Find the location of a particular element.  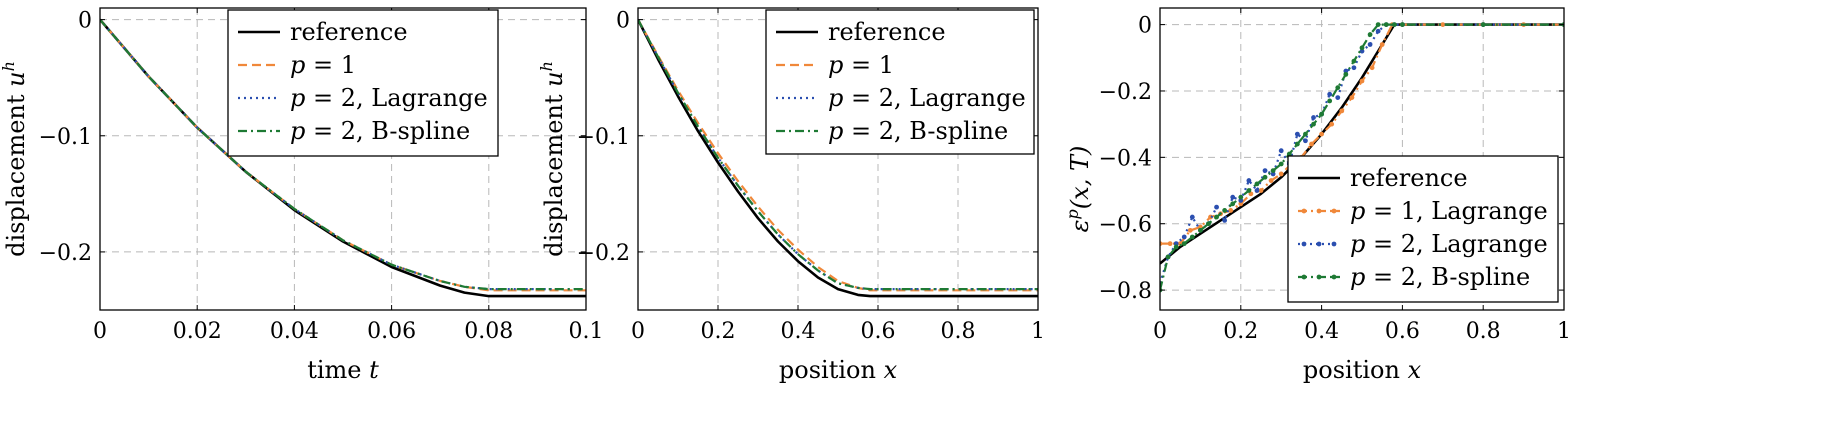

x-axis-label-var: x is located at coordinates (891, 370).